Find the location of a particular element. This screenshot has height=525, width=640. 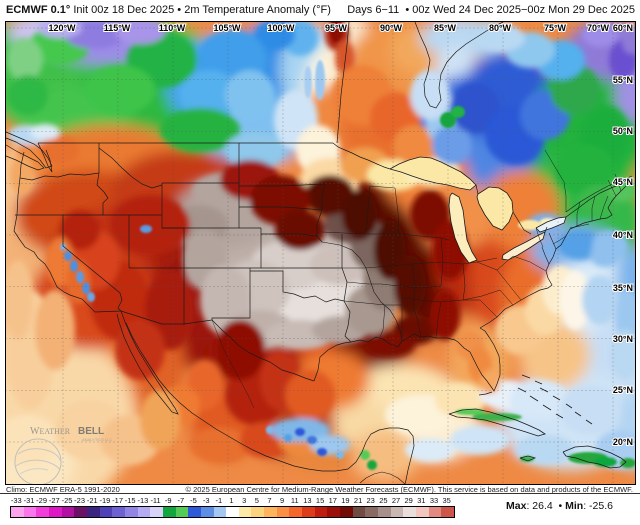

svg-text: 70°W is located at coordinates (598, 28).